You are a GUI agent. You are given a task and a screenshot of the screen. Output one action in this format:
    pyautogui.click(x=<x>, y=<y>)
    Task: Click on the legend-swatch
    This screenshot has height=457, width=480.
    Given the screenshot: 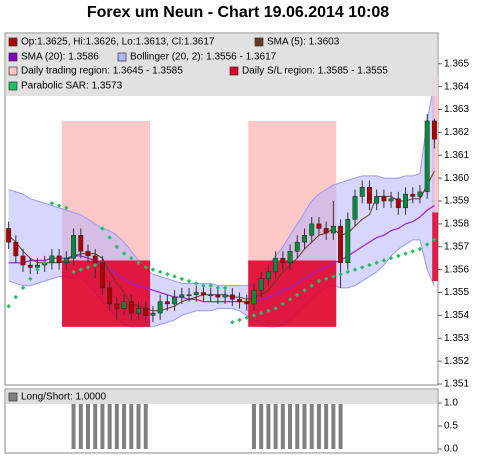 What is the action you would take?
    pyautogui.click(x=13, y=57)
    